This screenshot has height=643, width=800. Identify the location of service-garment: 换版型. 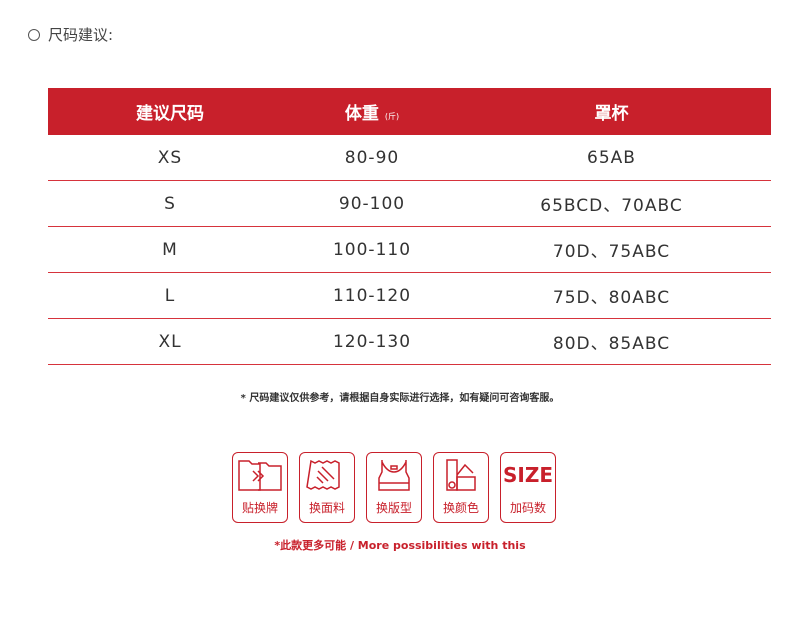
(394, 487).